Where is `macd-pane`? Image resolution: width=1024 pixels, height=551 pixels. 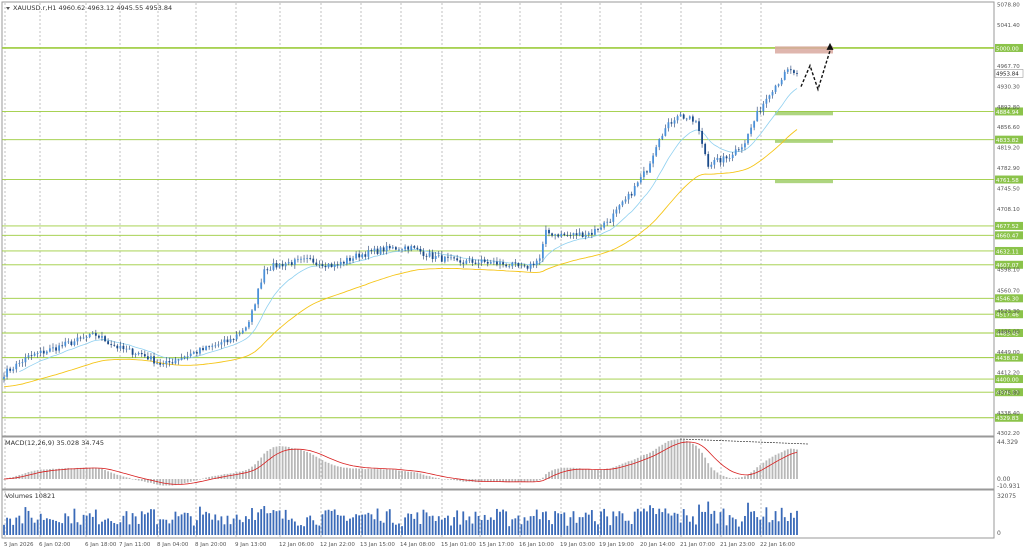 macd-pane is located at coordinates (498, 463).